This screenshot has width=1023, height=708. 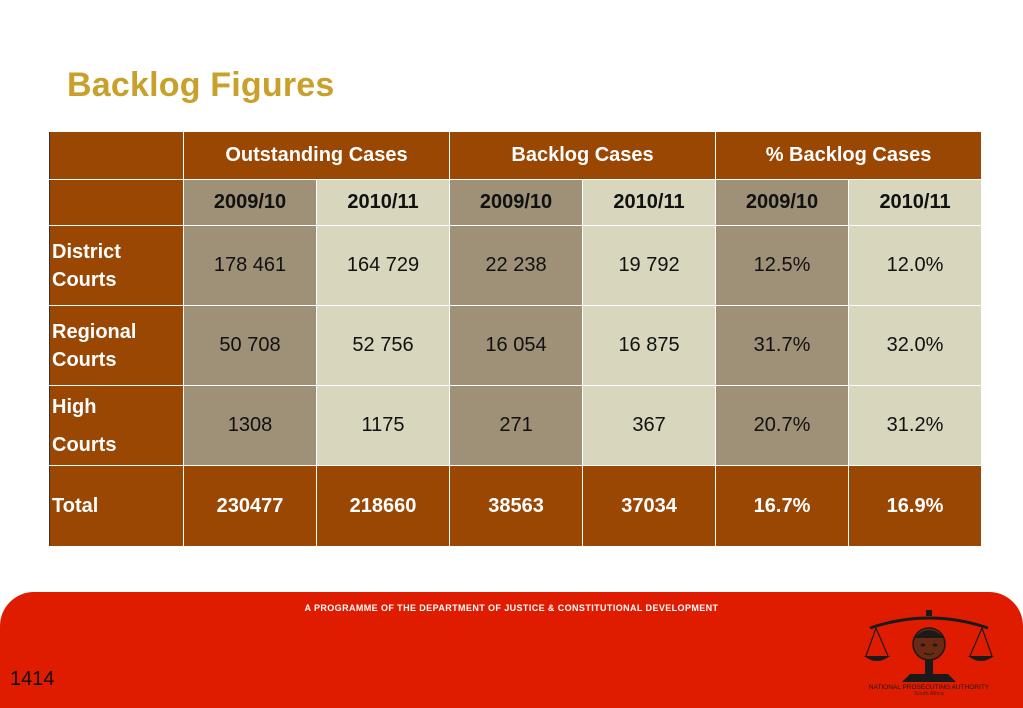 What do you see at coordinates (383, 345) in the screenshot?
I see `table-cell: 52 756` at bounding box center [383, 345].